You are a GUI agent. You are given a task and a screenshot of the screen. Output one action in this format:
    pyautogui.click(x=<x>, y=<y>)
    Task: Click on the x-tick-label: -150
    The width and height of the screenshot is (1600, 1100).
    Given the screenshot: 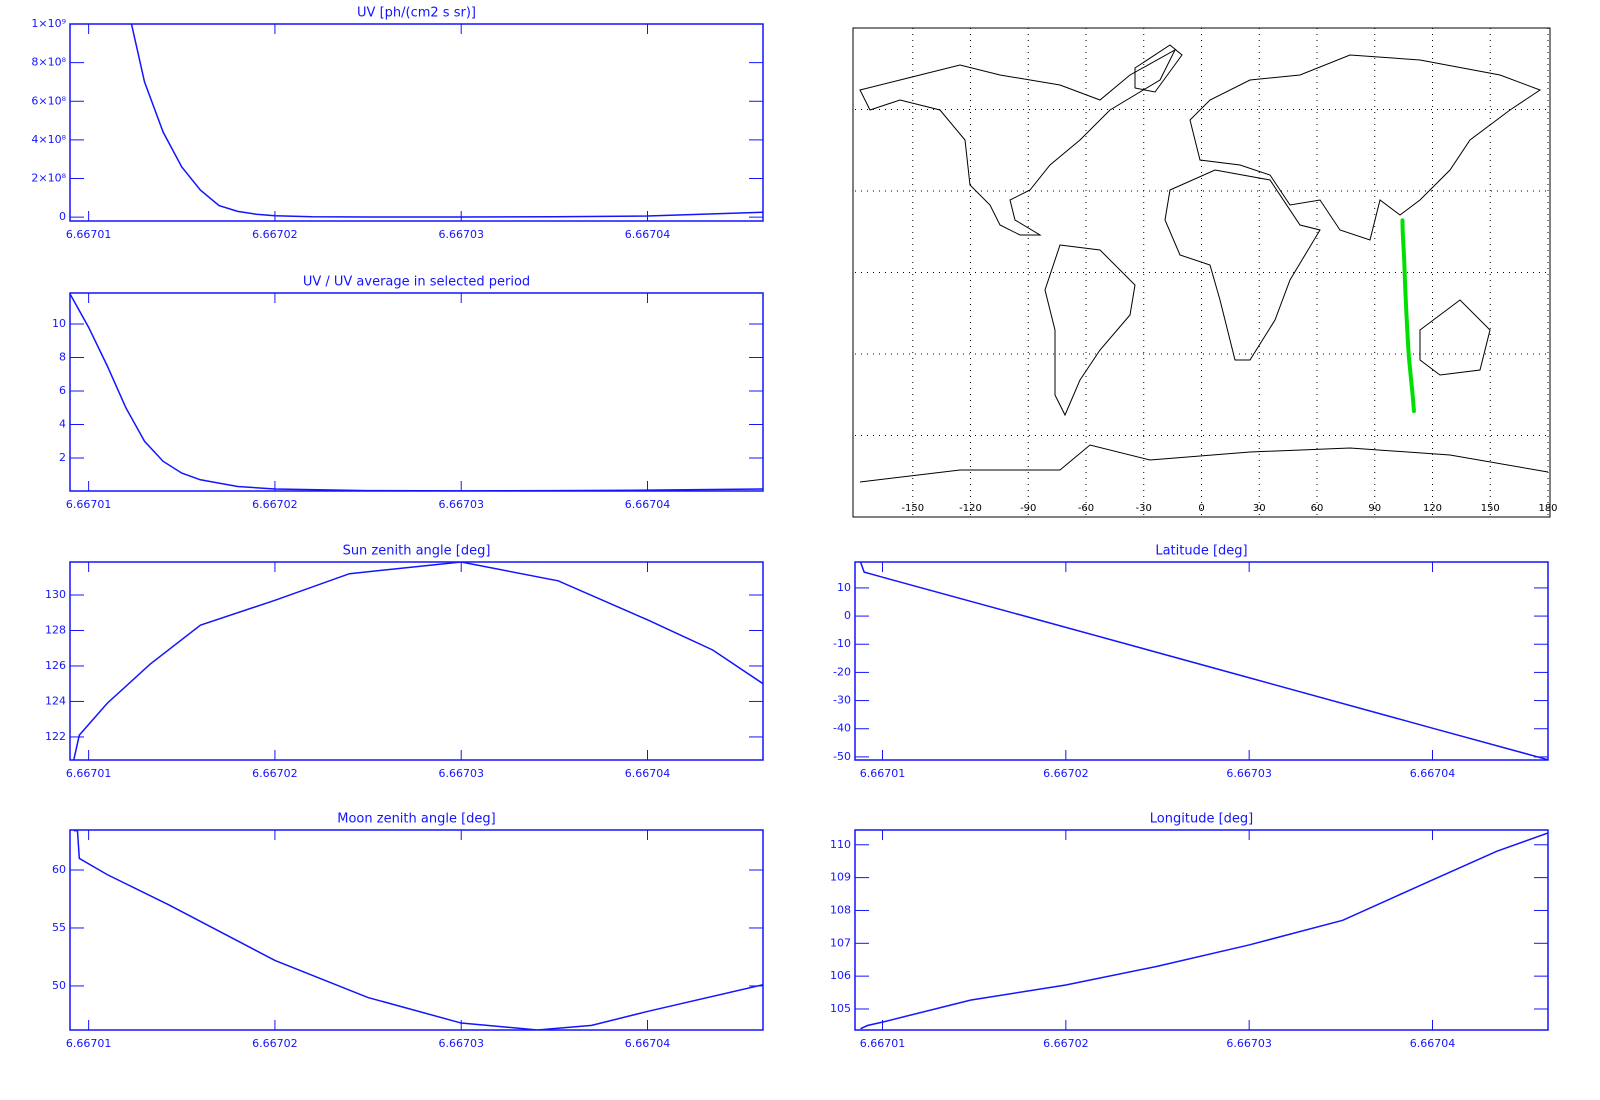 What is the action you would take?
    pyautogui.click(x=912, y=508)
    